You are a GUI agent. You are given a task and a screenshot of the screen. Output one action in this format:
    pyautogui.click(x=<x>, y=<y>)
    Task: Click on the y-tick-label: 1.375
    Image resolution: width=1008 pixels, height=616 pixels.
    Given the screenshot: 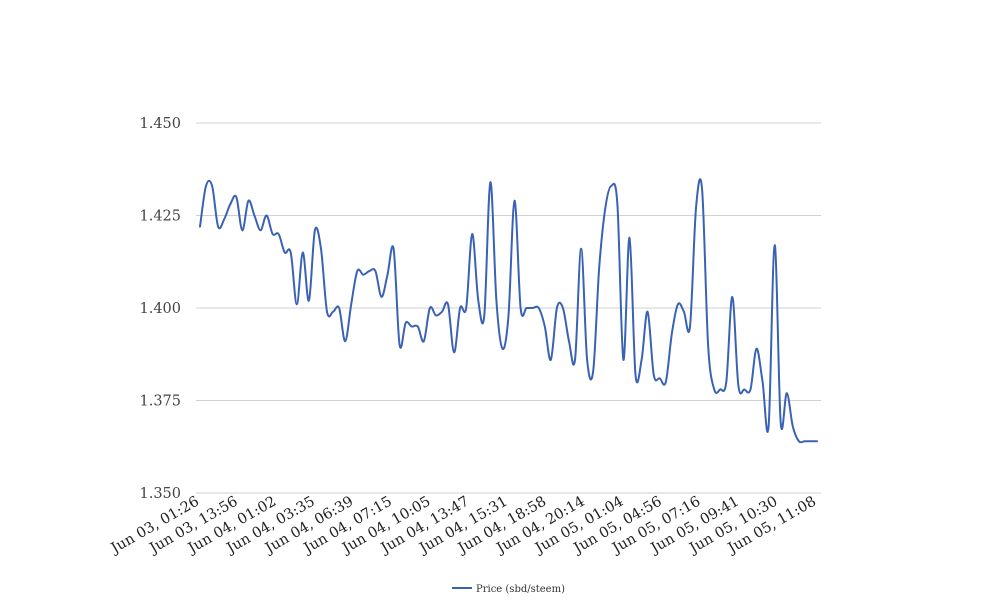 What is the action you would take?
    pyautogui.click(x=160, y=402)
    